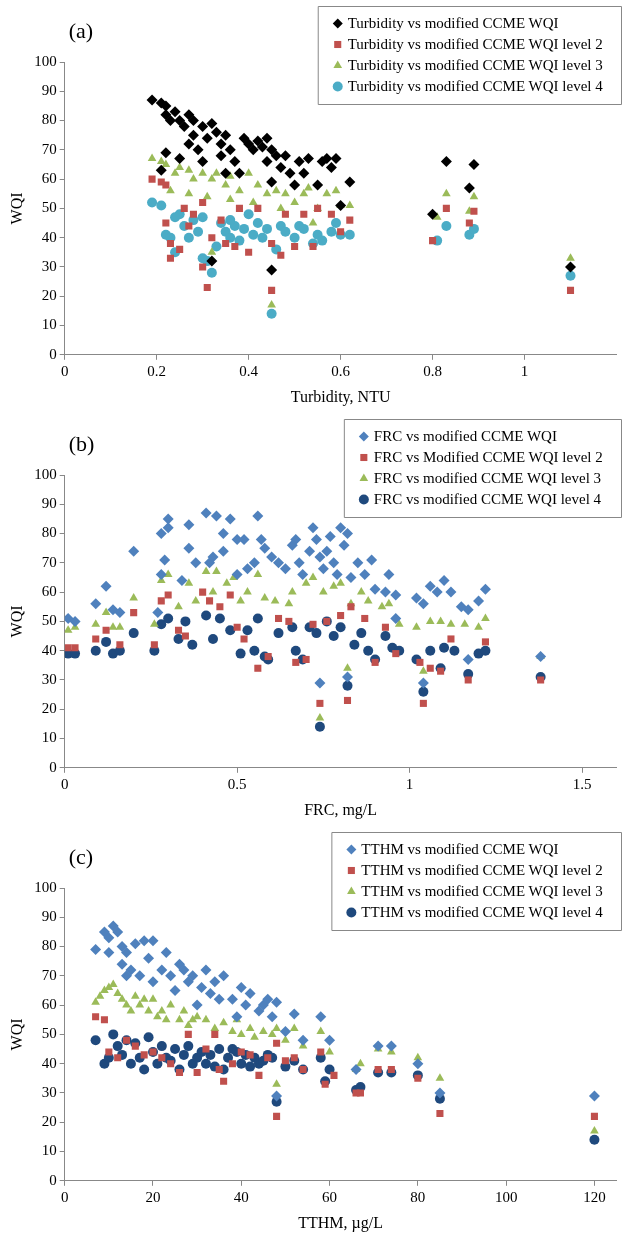 Image resolution: width=622 pixels, height=1241 pixels. I want to click on chart-title: (b), so click(81, 443).